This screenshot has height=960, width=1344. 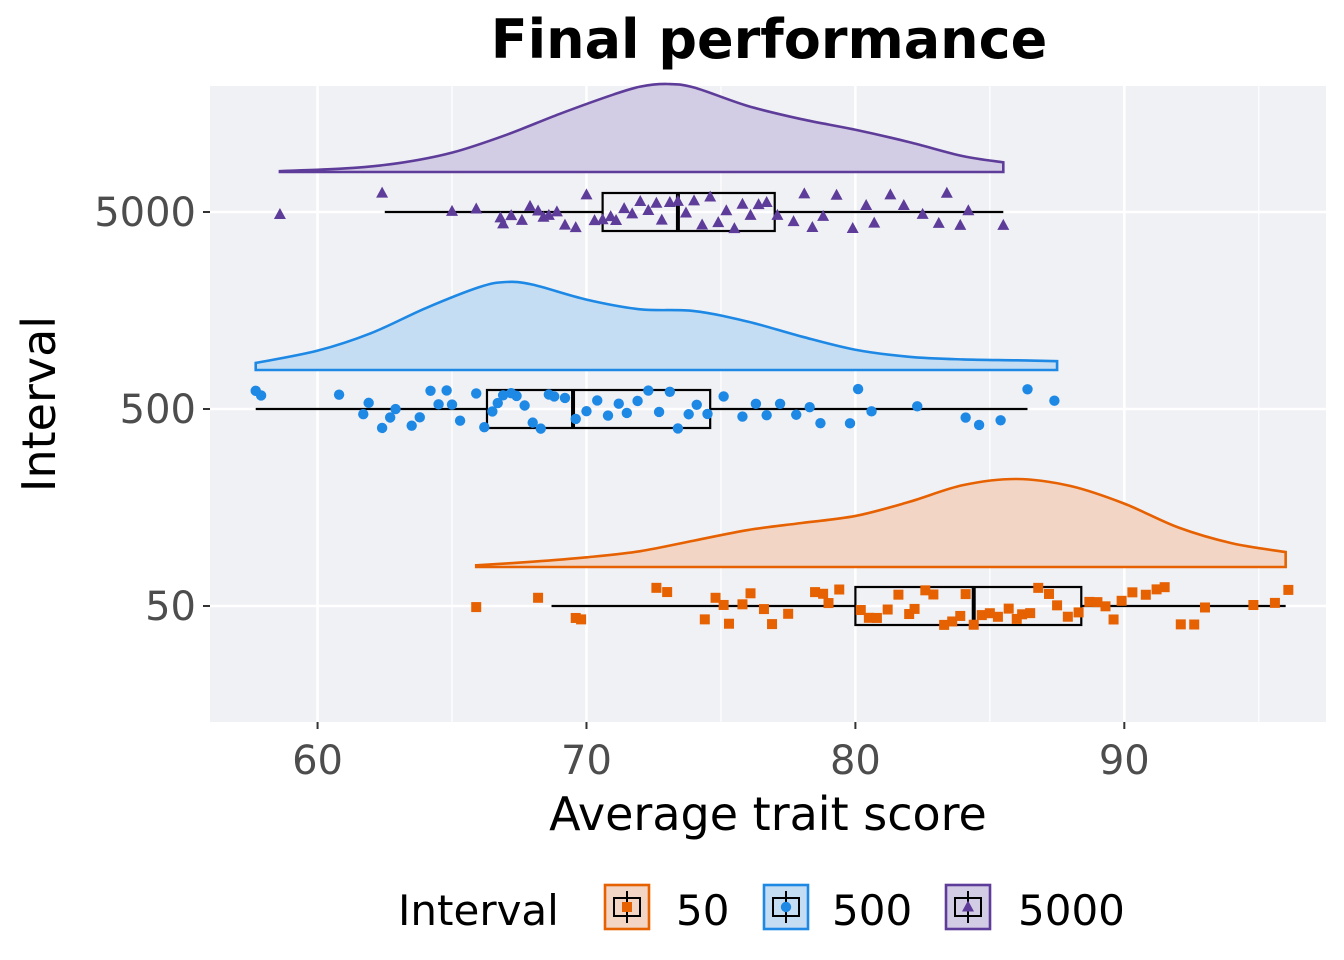 I want to click on y-tick-label: 50, so click(x=170, y=607).